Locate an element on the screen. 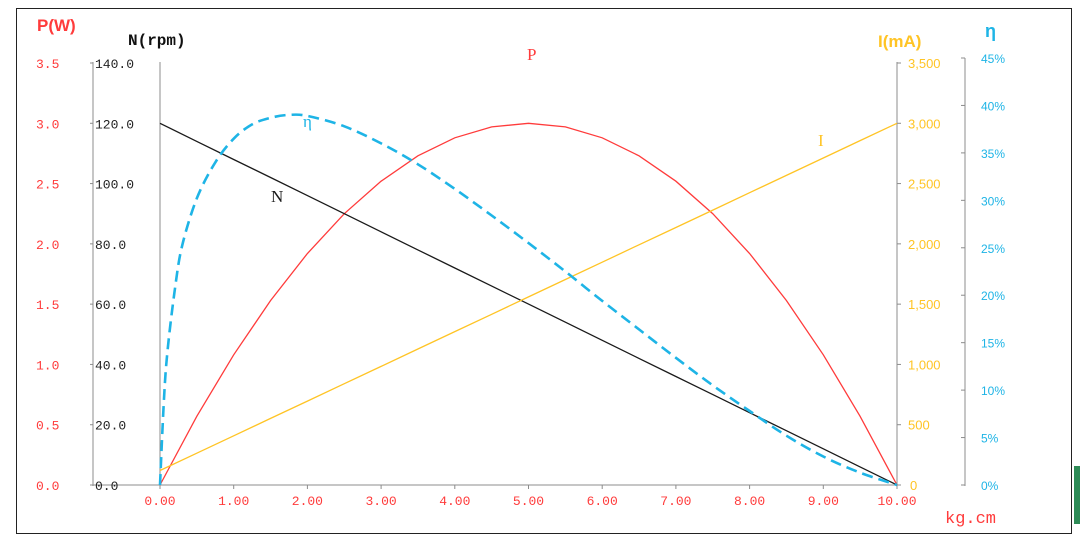  x-axis-tick-label: 0.00 is located at coordinates (159, 501).